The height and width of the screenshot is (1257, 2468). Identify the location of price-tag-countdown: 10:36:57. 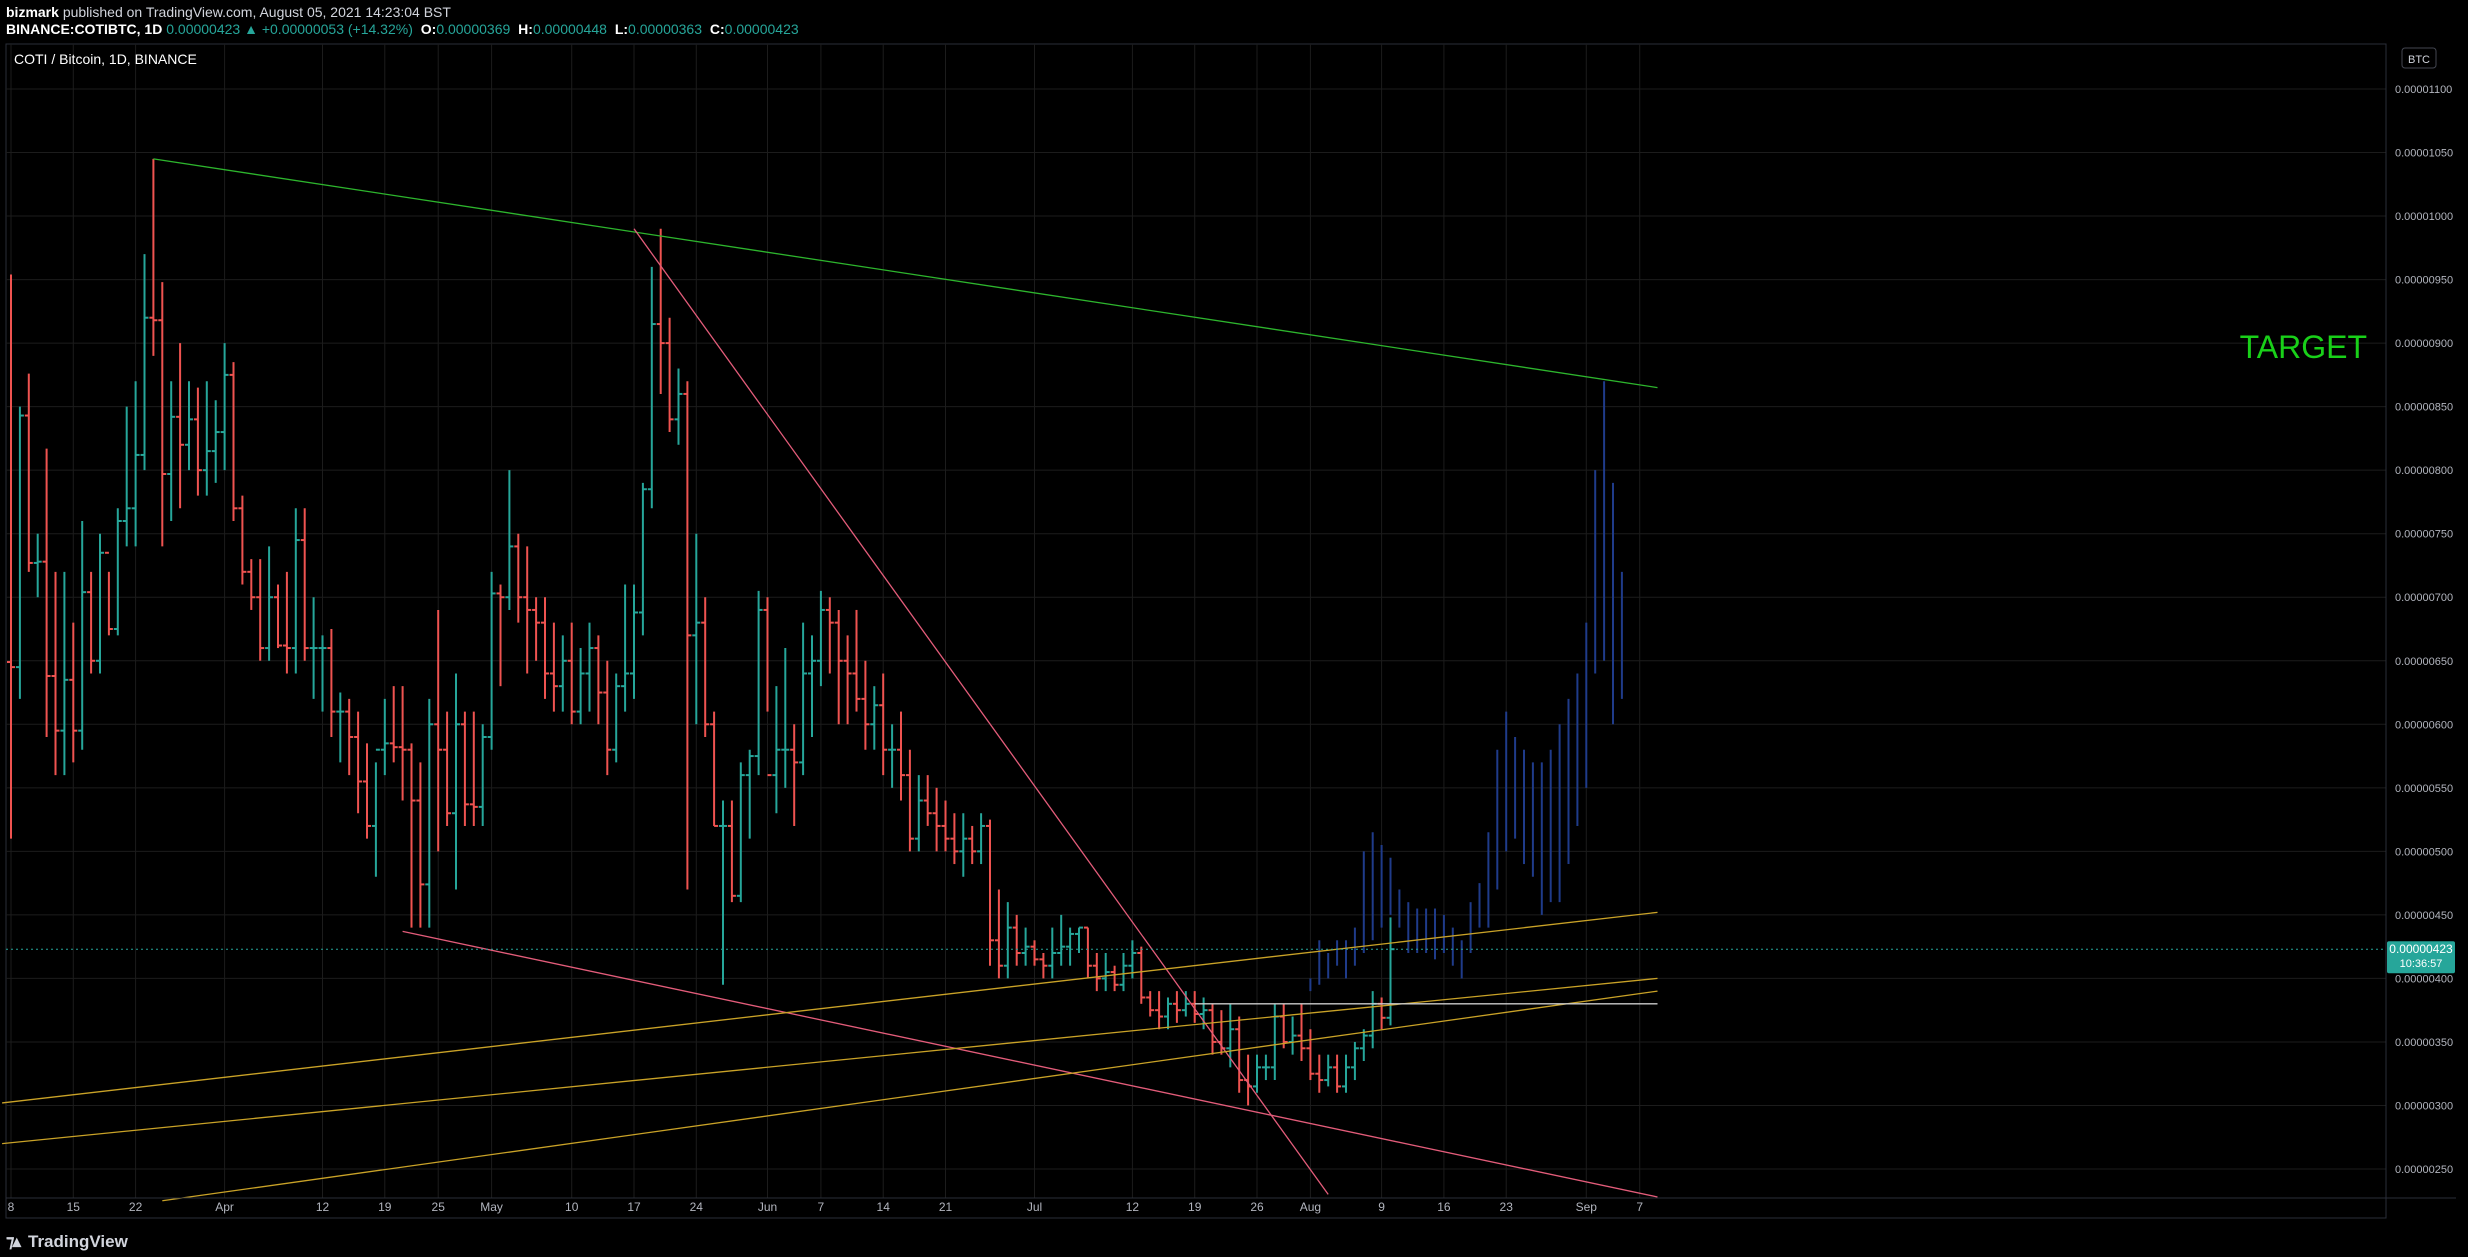
(2421, 964).